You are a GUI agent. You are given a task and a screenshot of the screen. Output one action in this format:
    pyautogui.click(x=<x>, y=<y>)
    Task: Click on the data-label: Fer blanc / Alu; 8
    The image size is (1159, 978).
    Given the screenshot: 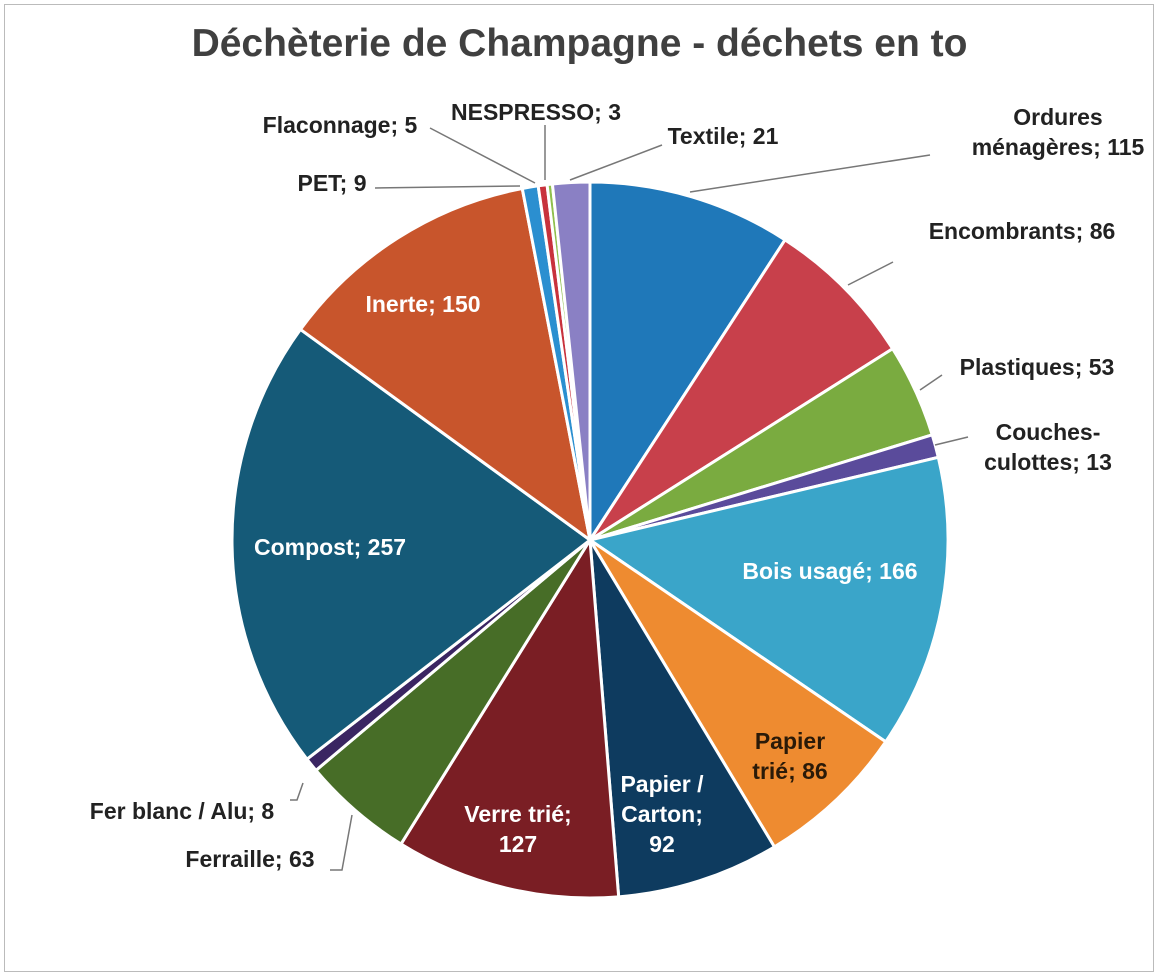 What is the action you would take?
    pyautogui.click(x=182, y=811)
    